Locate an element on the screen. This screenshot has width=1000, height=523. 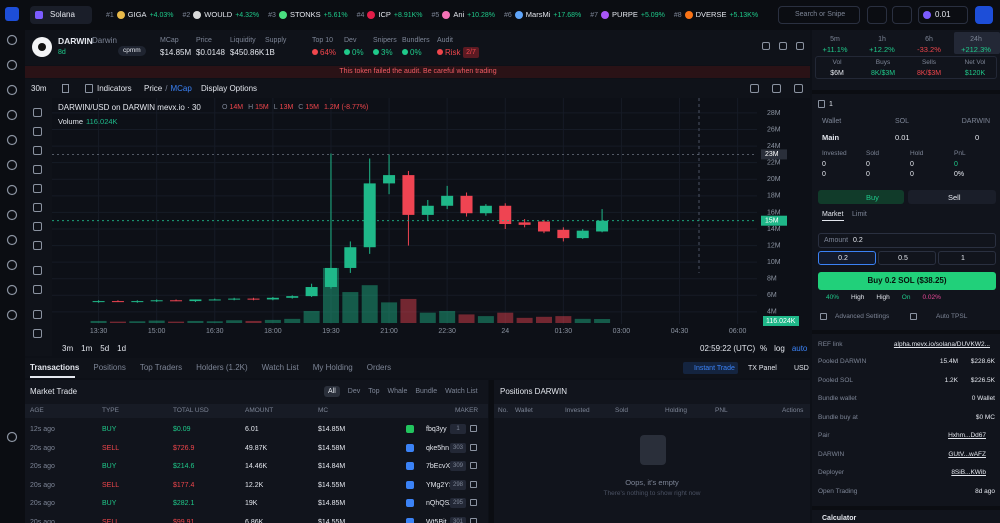
account-button is located at coordinates (984, 15).